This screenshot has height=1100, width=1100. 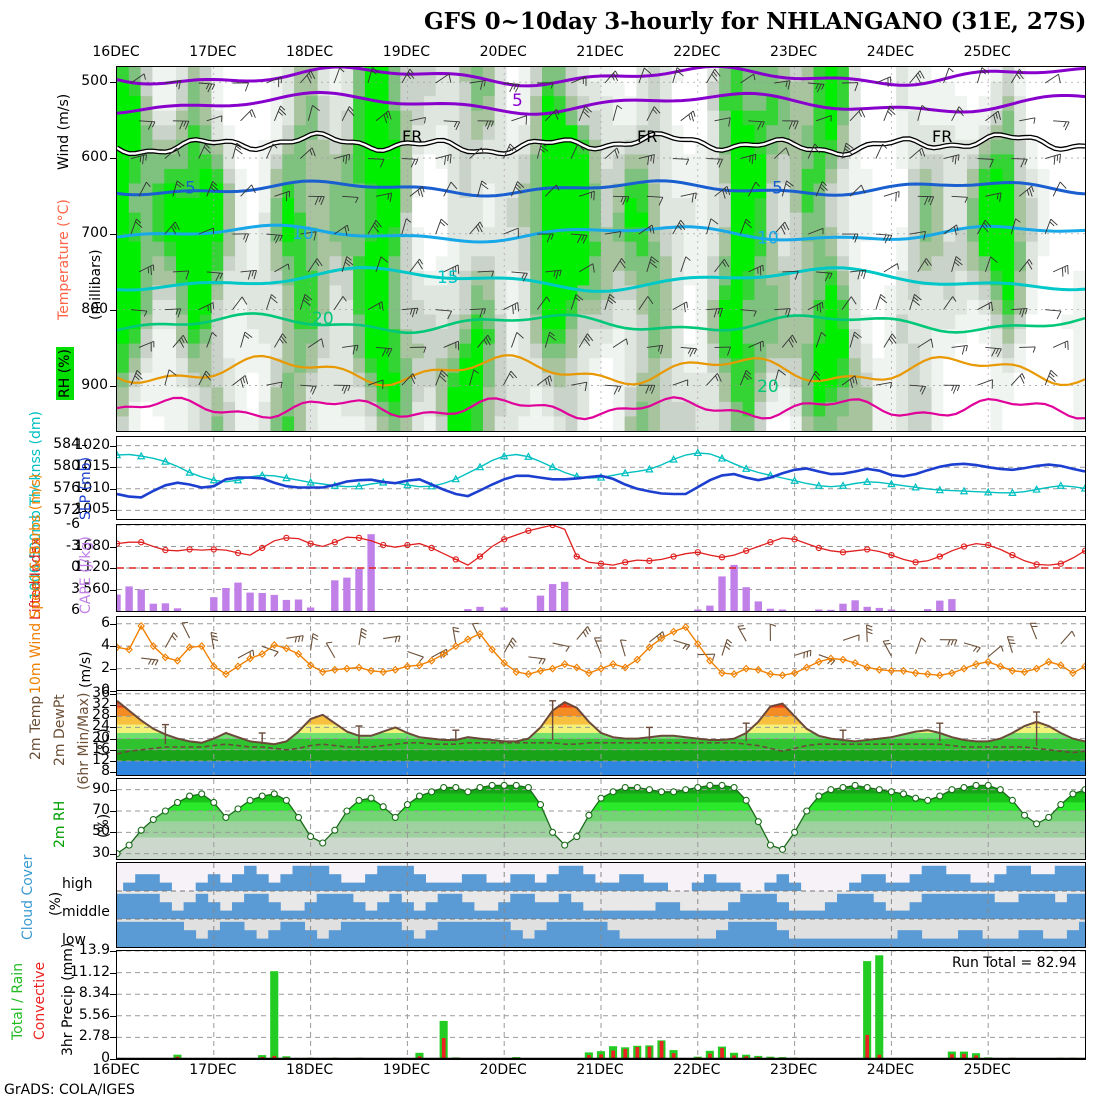 What do you see at coordinates (601, 654) in the screenshot?
I see `wind10m-panel` at bounding box center [601, 654].